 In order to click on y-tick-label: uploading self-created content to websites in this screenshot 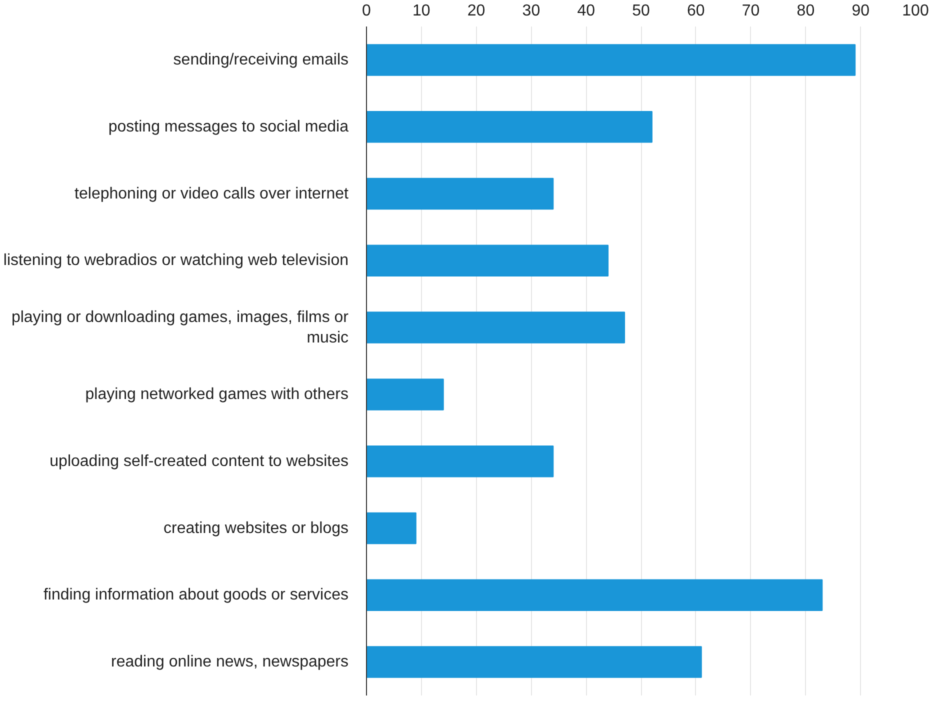, I will do `click(199, 461)`.